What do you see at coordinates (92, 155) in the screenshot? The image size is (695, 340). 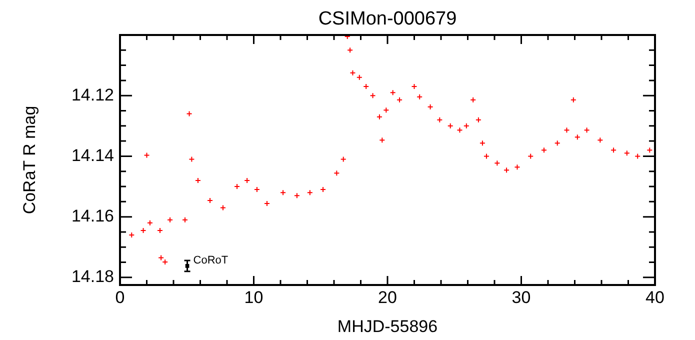 I see `y-tick-label: 14.14` at bounding box center [92, 155].